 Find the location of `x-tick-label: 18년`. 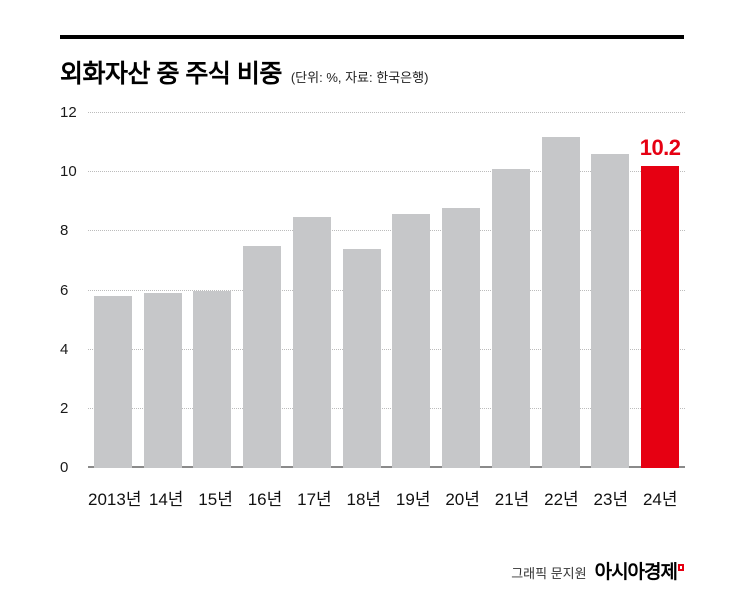

x-tick-label: 18년 is located at coordinates (364, 499).